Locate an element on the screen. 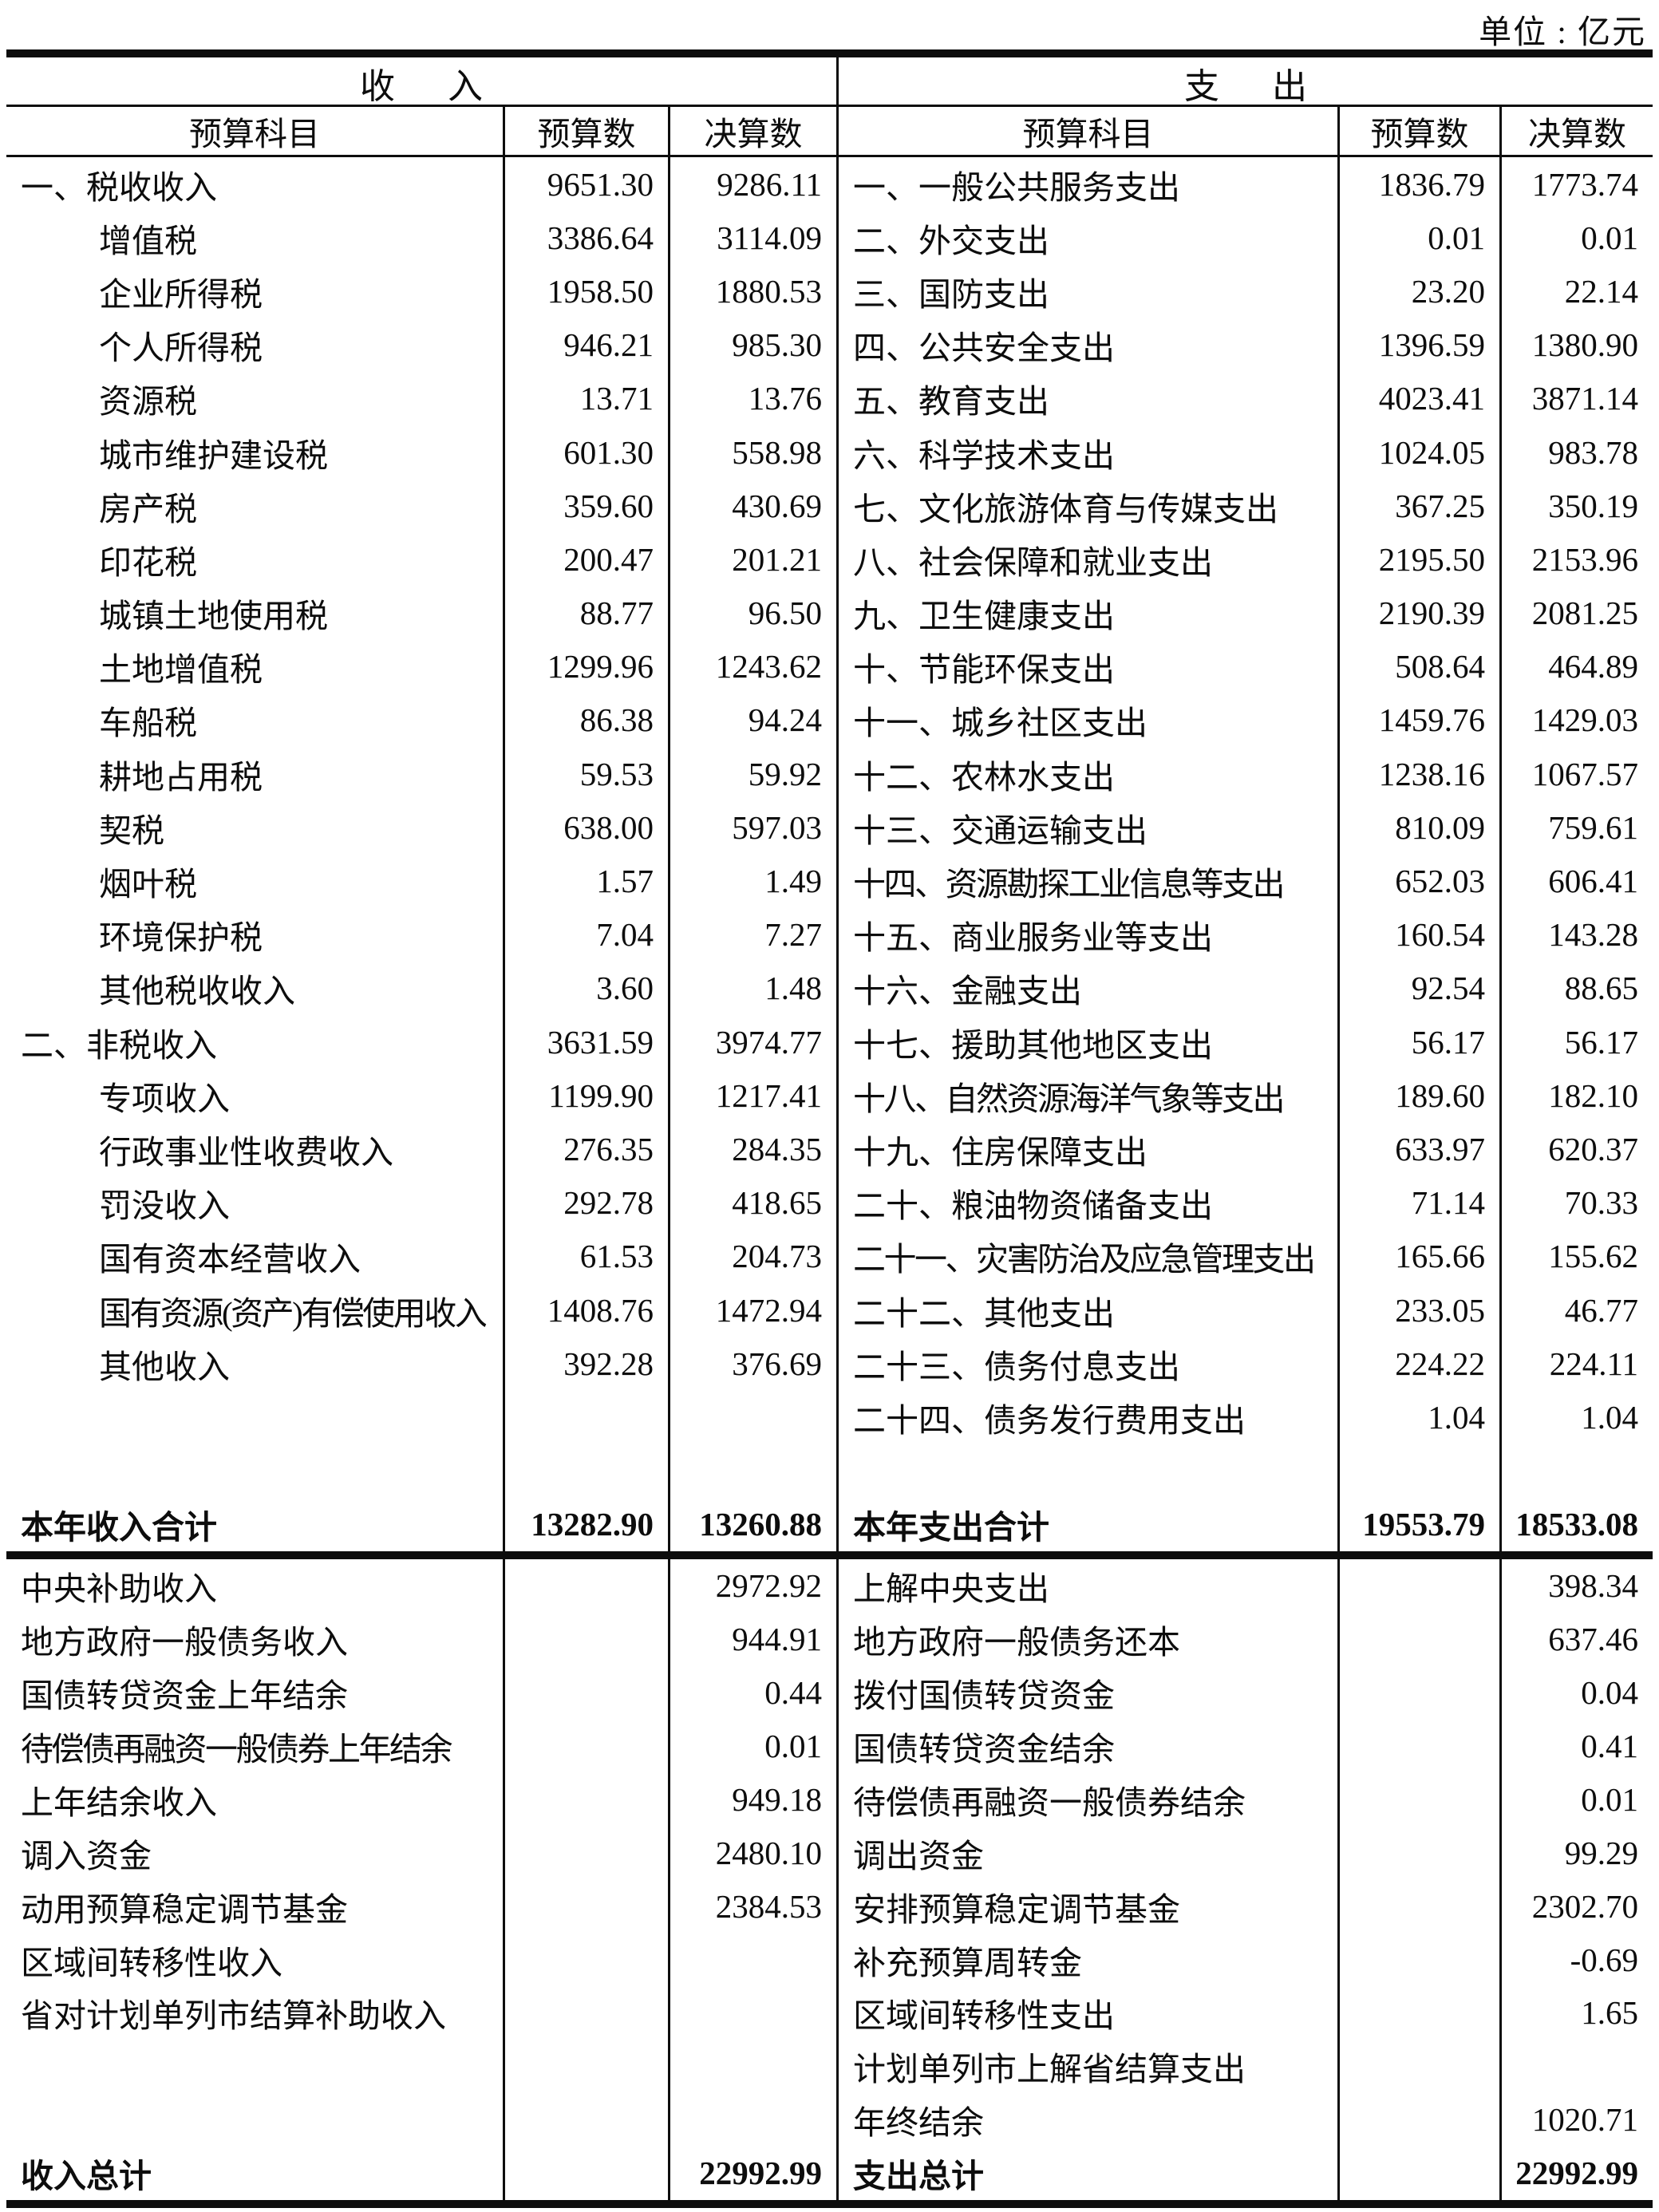  income-budget-value: 61.53 is located at coordinates (585, 1256).